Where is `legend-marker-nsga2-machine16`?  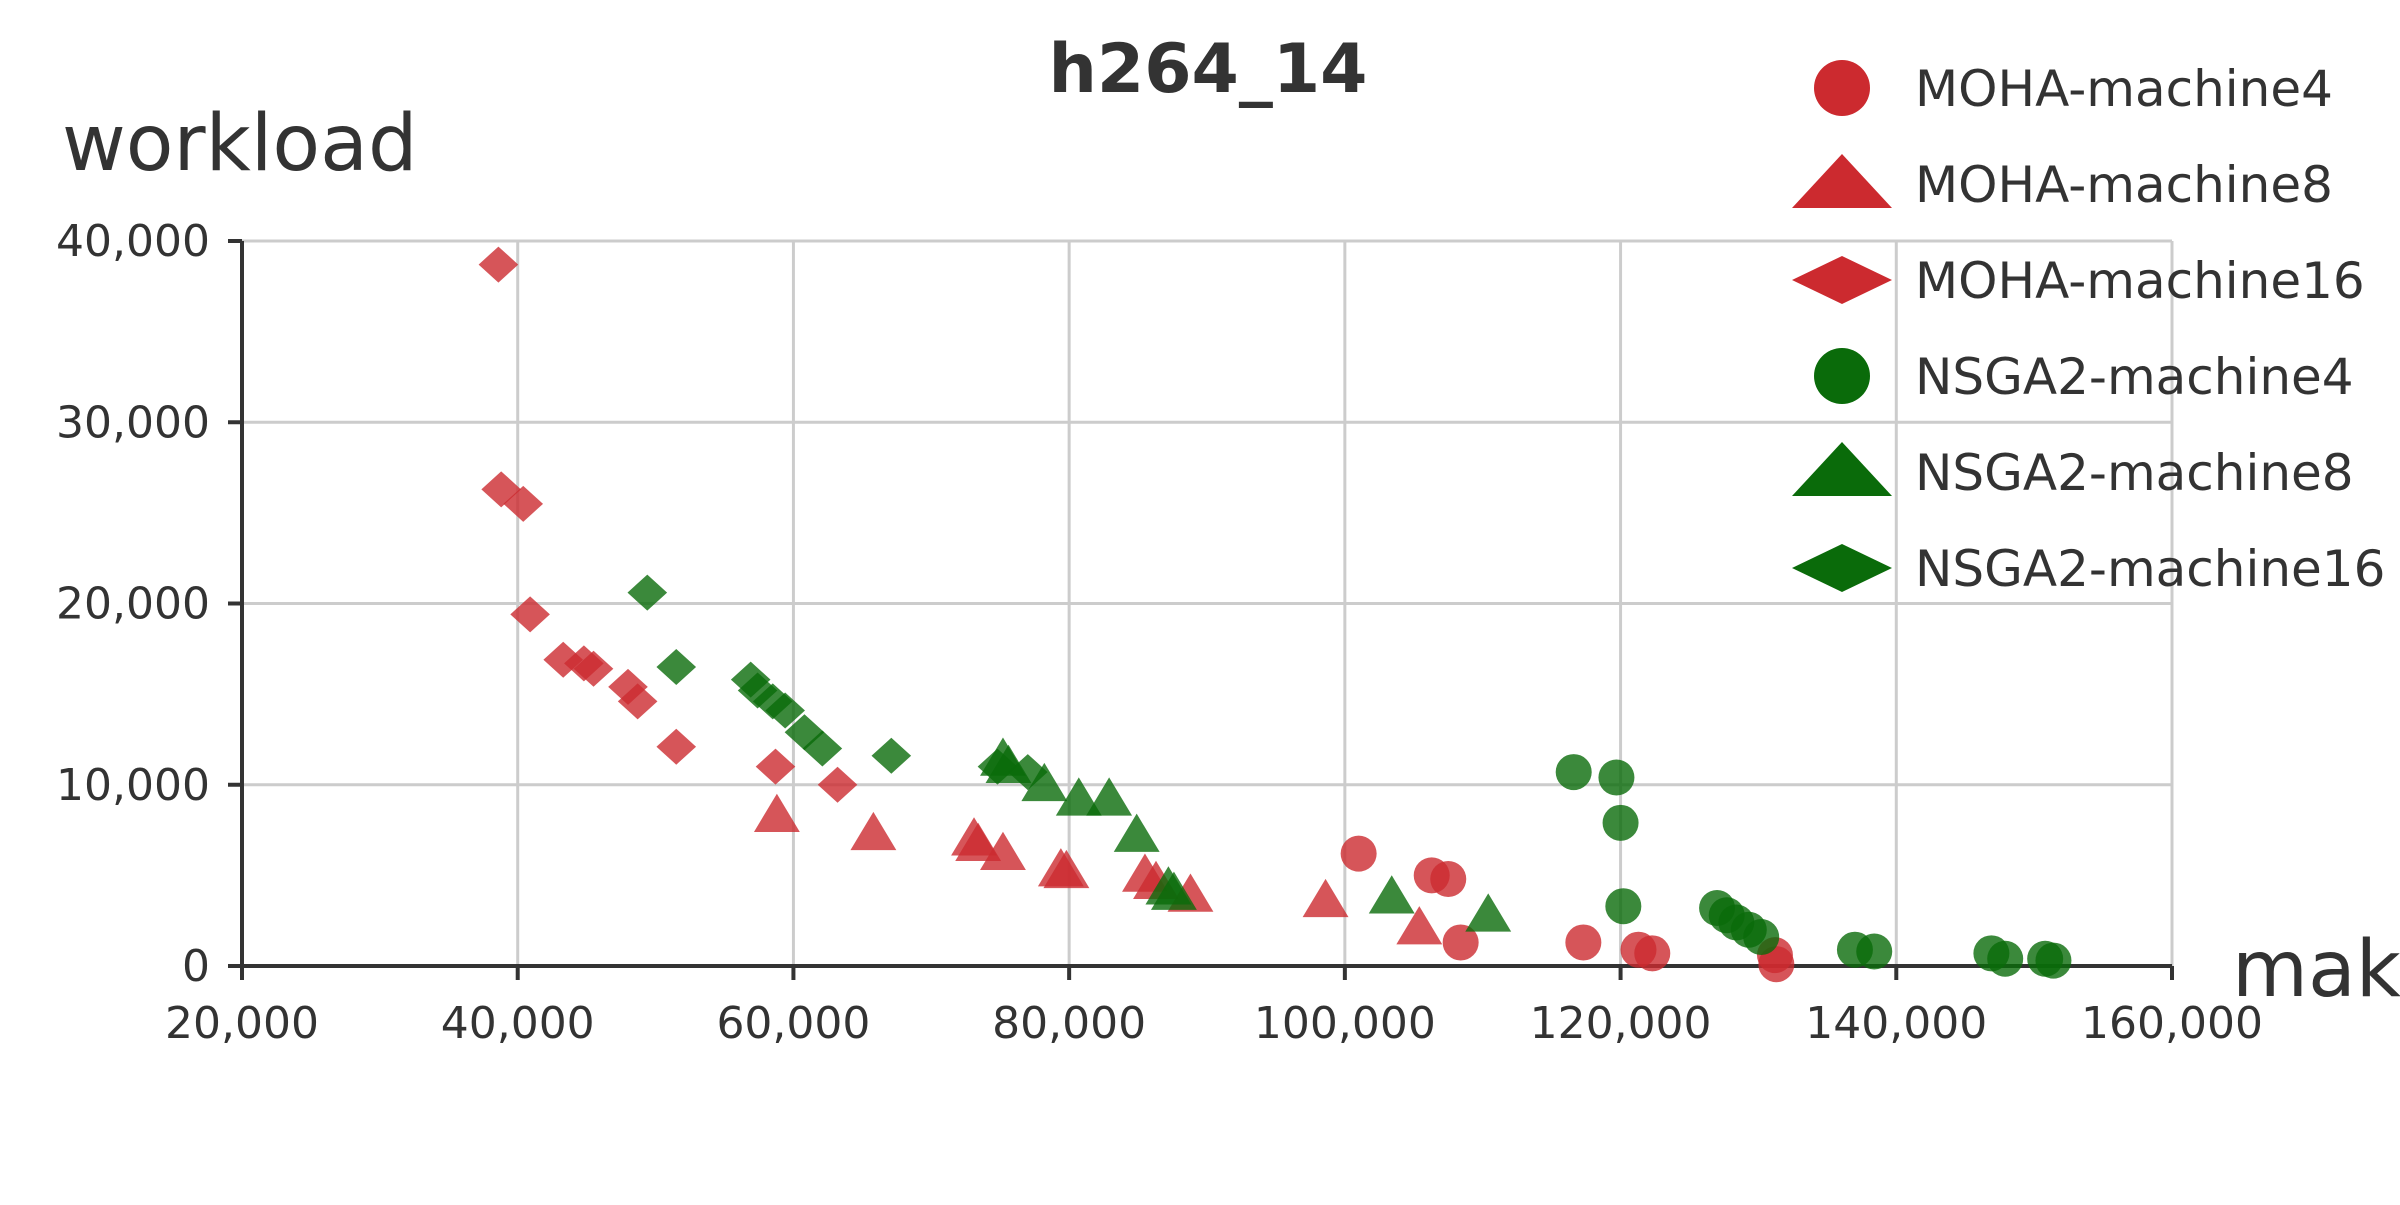 legend-marker-nsga2-machine16 is located at coordinates (1842, 568).